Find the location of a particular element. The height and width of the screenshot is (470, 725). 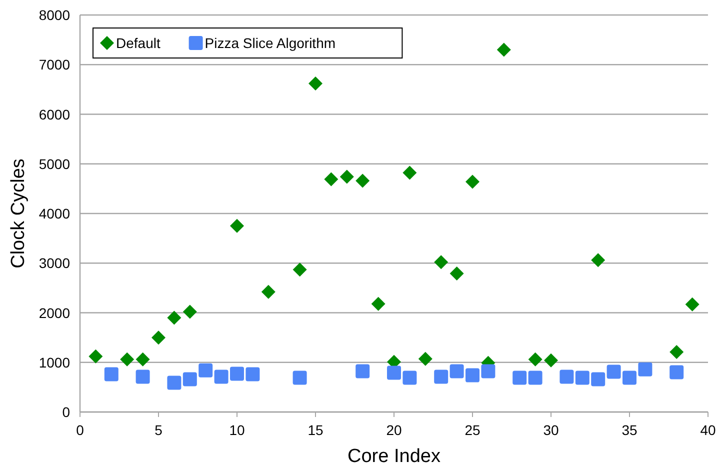

x-tick-label: 20 is located at coordinates (394, 430).